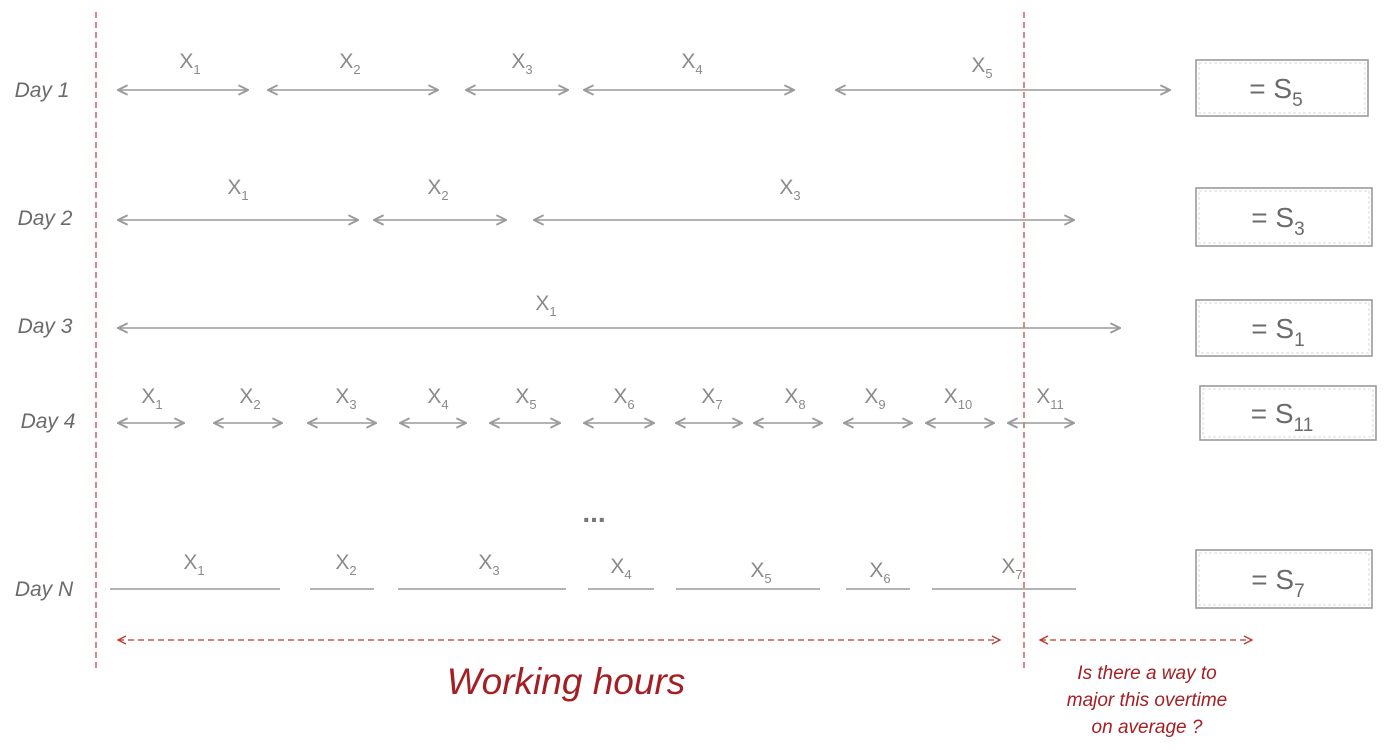 This screenshot has height=750, width=1400. I want to click on day-row: Day 2 X1 X2 X3 = S3, so click(695, 211).